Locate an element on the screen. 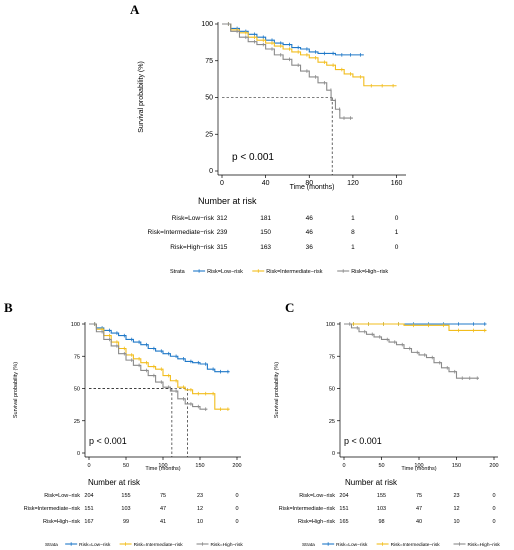 The height and width of the screenshot is (550, 514). c-y-tick-label: 50 is located at coordinates (332, 390).